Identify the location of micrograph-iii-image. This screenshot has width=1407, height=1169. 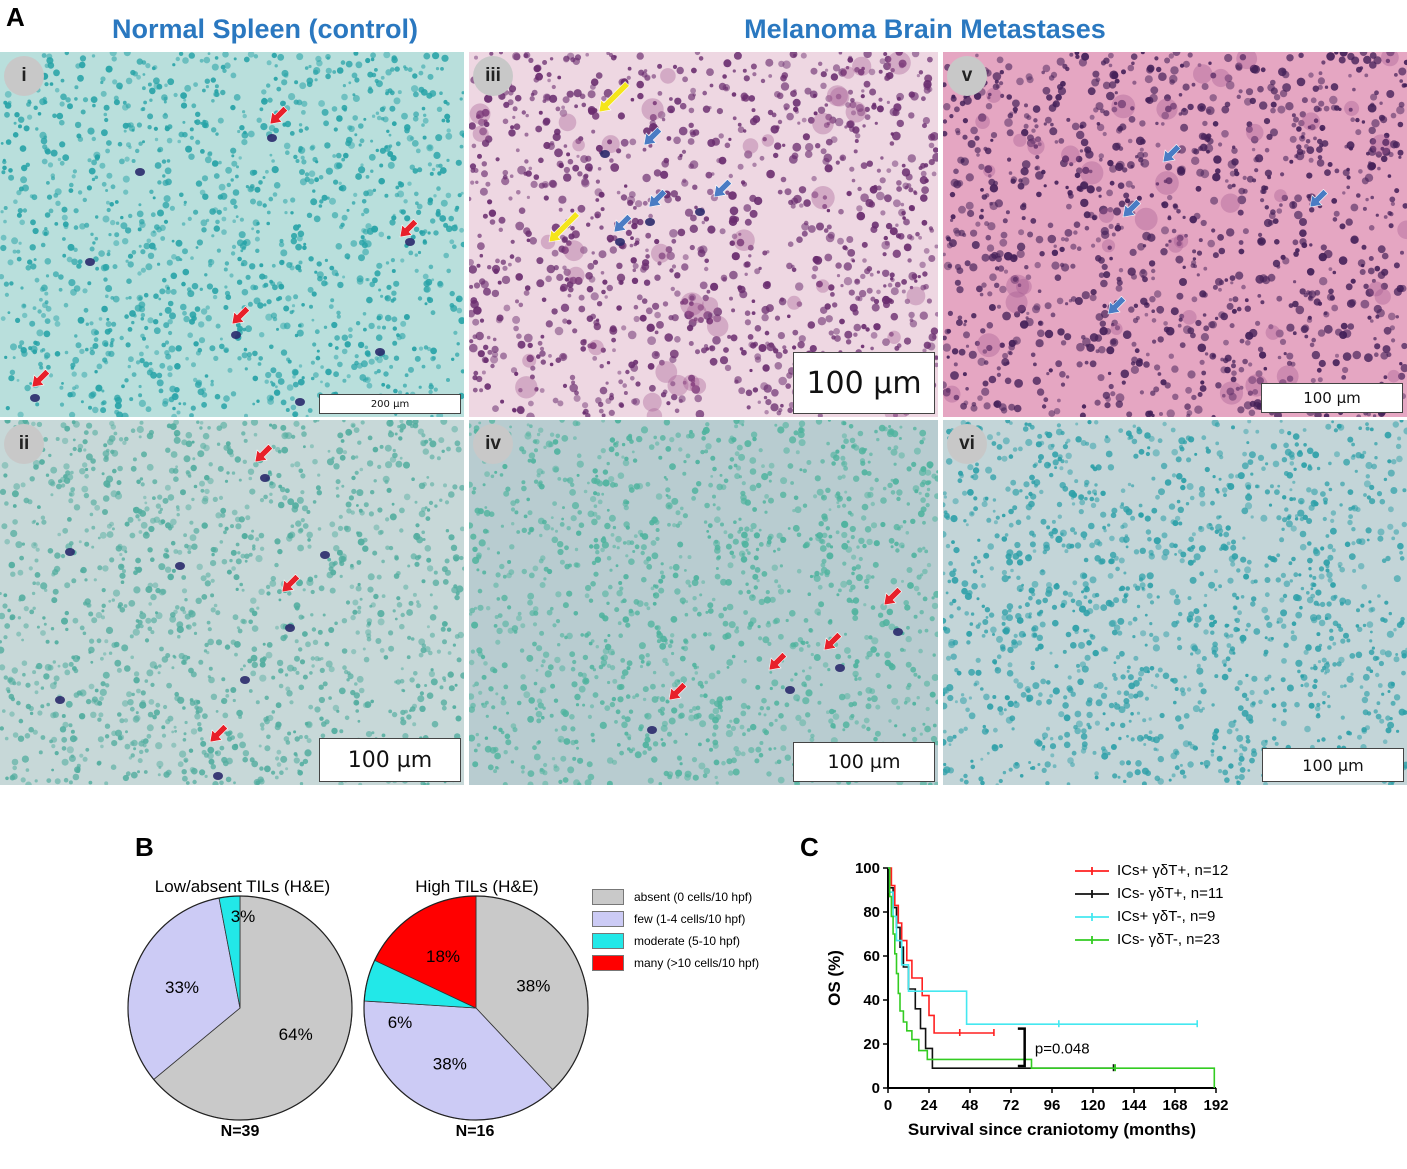
(703, 234).